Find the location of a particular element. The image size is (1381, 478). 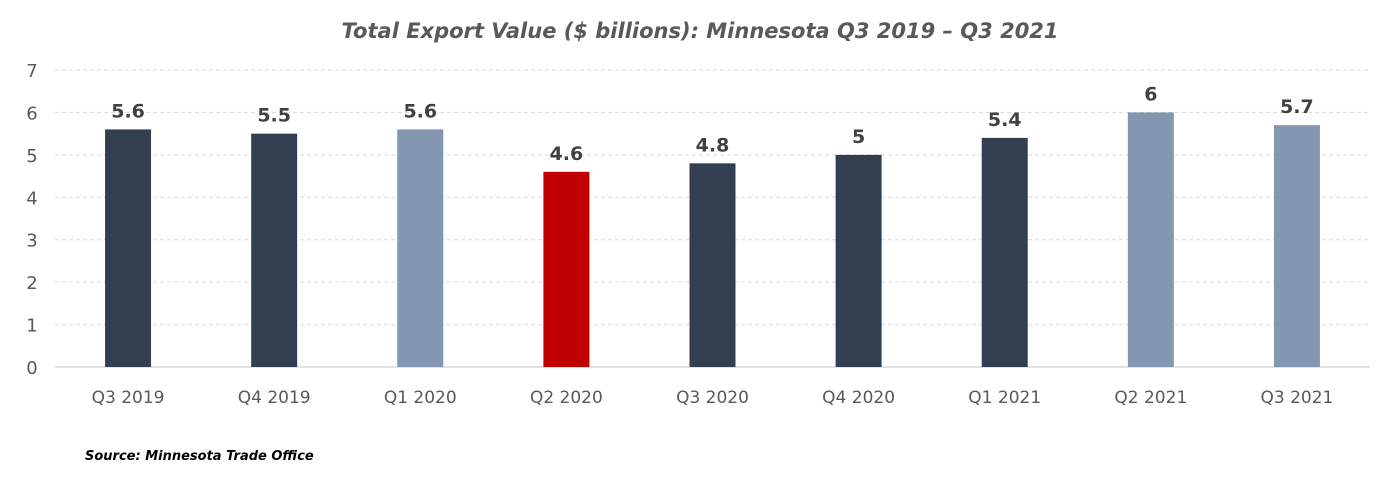

data-label: 4.6 is located at coordinates (567, 154).